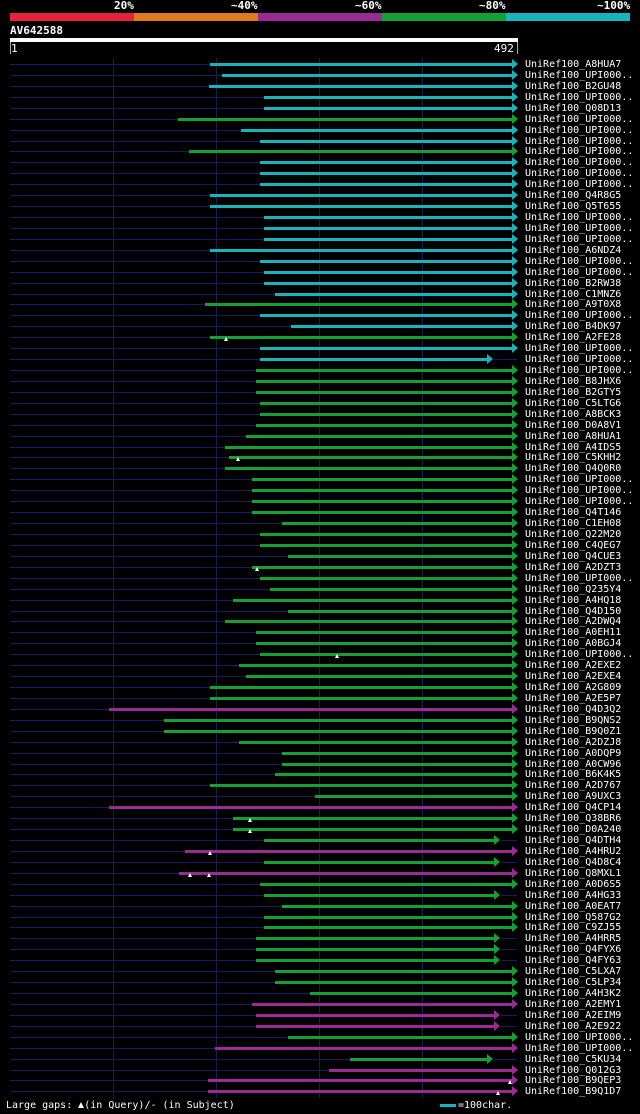 Image resolution: width=640 pixels, height=1114 pixels. I want to click on hit-row: UniRef100_B2GTY5, so click(320, 392).